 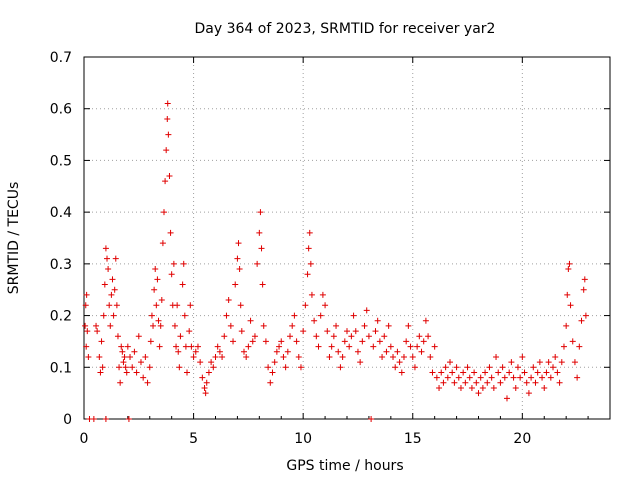 What do you see at coordinates (84, 439) in the screenshot?
I see `x-tick-label: 0` at bounding box center [84, 439].